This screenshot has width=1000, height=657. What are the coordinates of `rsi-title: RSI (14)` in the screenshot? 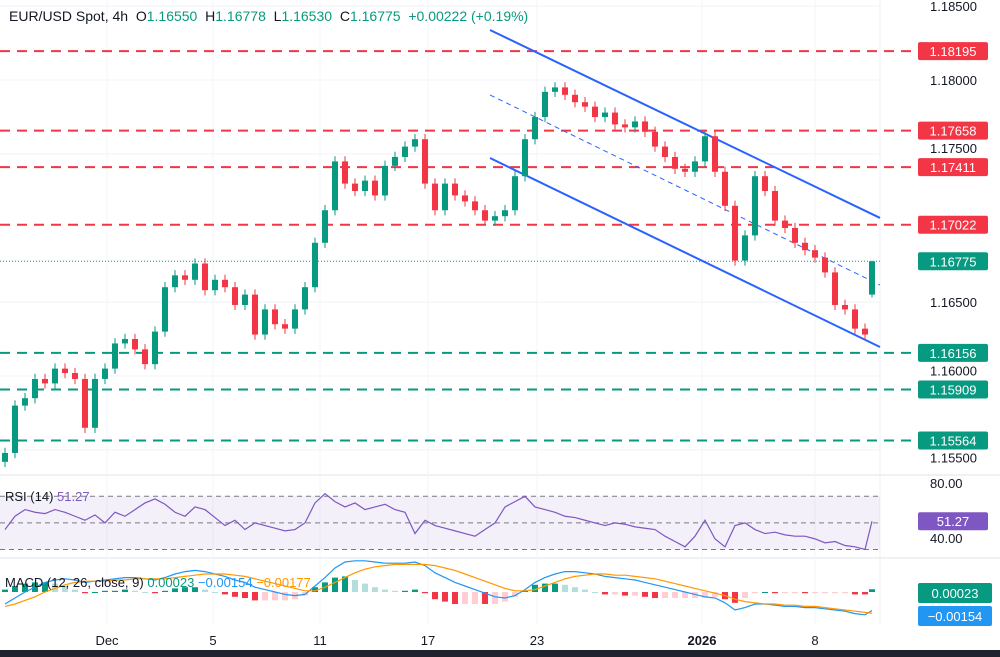 It's located at (29, 496).